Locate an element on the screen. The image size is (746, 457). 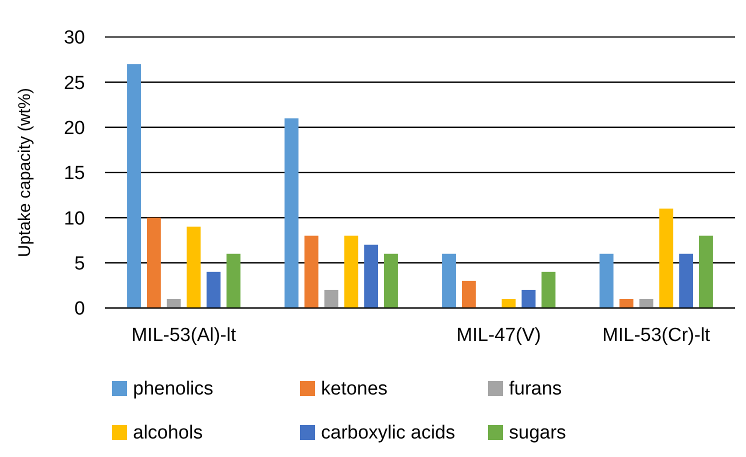
x-tick-label: MIL-47(V) is located at coordinates (498, 335).